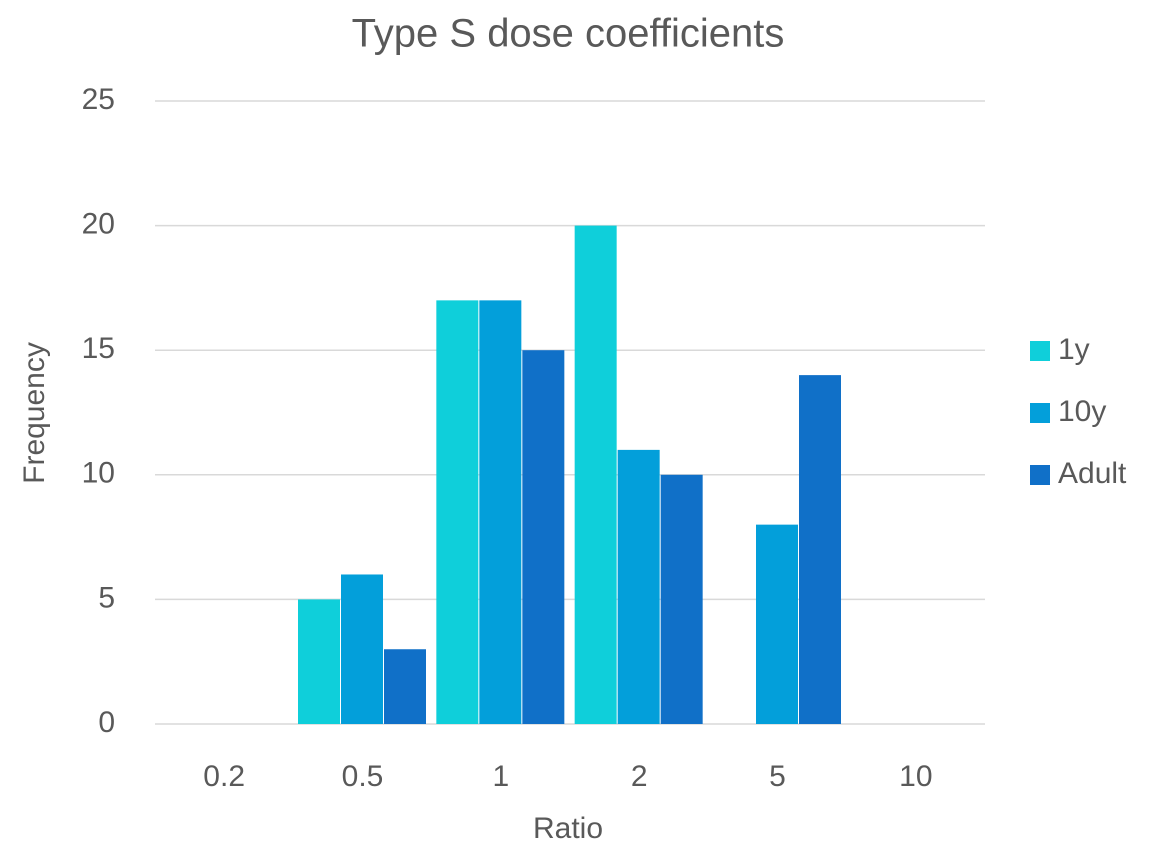 This screenshot has height=850, width=1168. Describe the element at coordinates (98, 224) in the screenshot. I see `y-tick-label: 20` at that location.